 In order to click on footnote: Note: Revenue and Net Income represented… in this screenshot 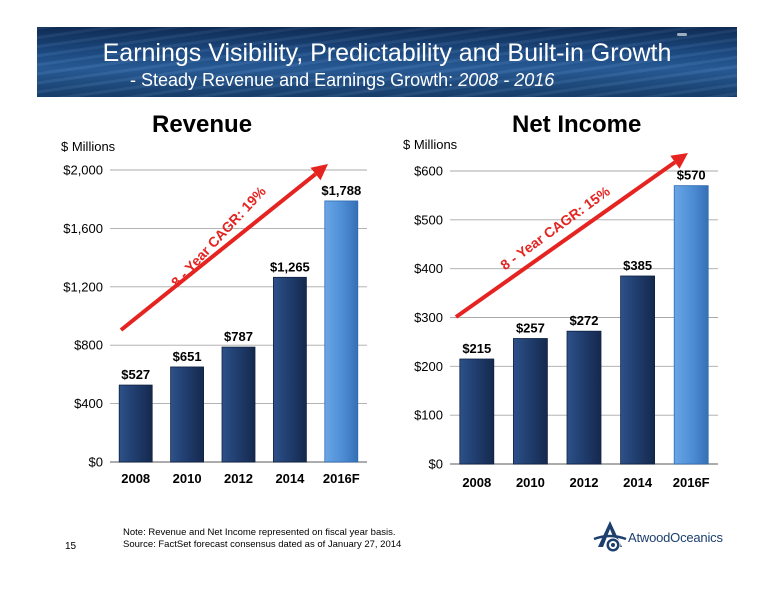, I will do `click(262, 539)`.